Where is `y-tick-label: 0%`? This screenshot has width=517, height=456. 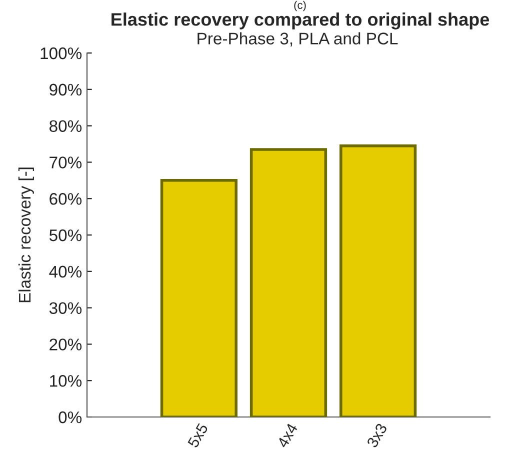 y-tick-label: 0% is located at coordinates (70, 417).